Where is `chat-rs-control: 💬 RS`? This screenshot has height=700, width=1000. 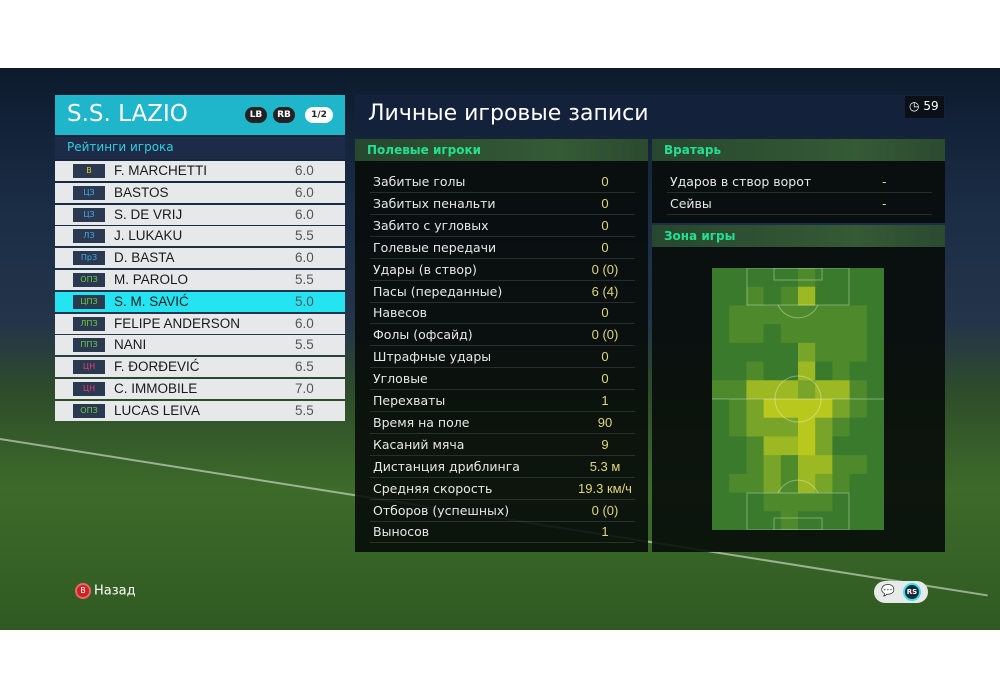 chat-rs-control: 💬 RS is located at coordinates (901, 592).